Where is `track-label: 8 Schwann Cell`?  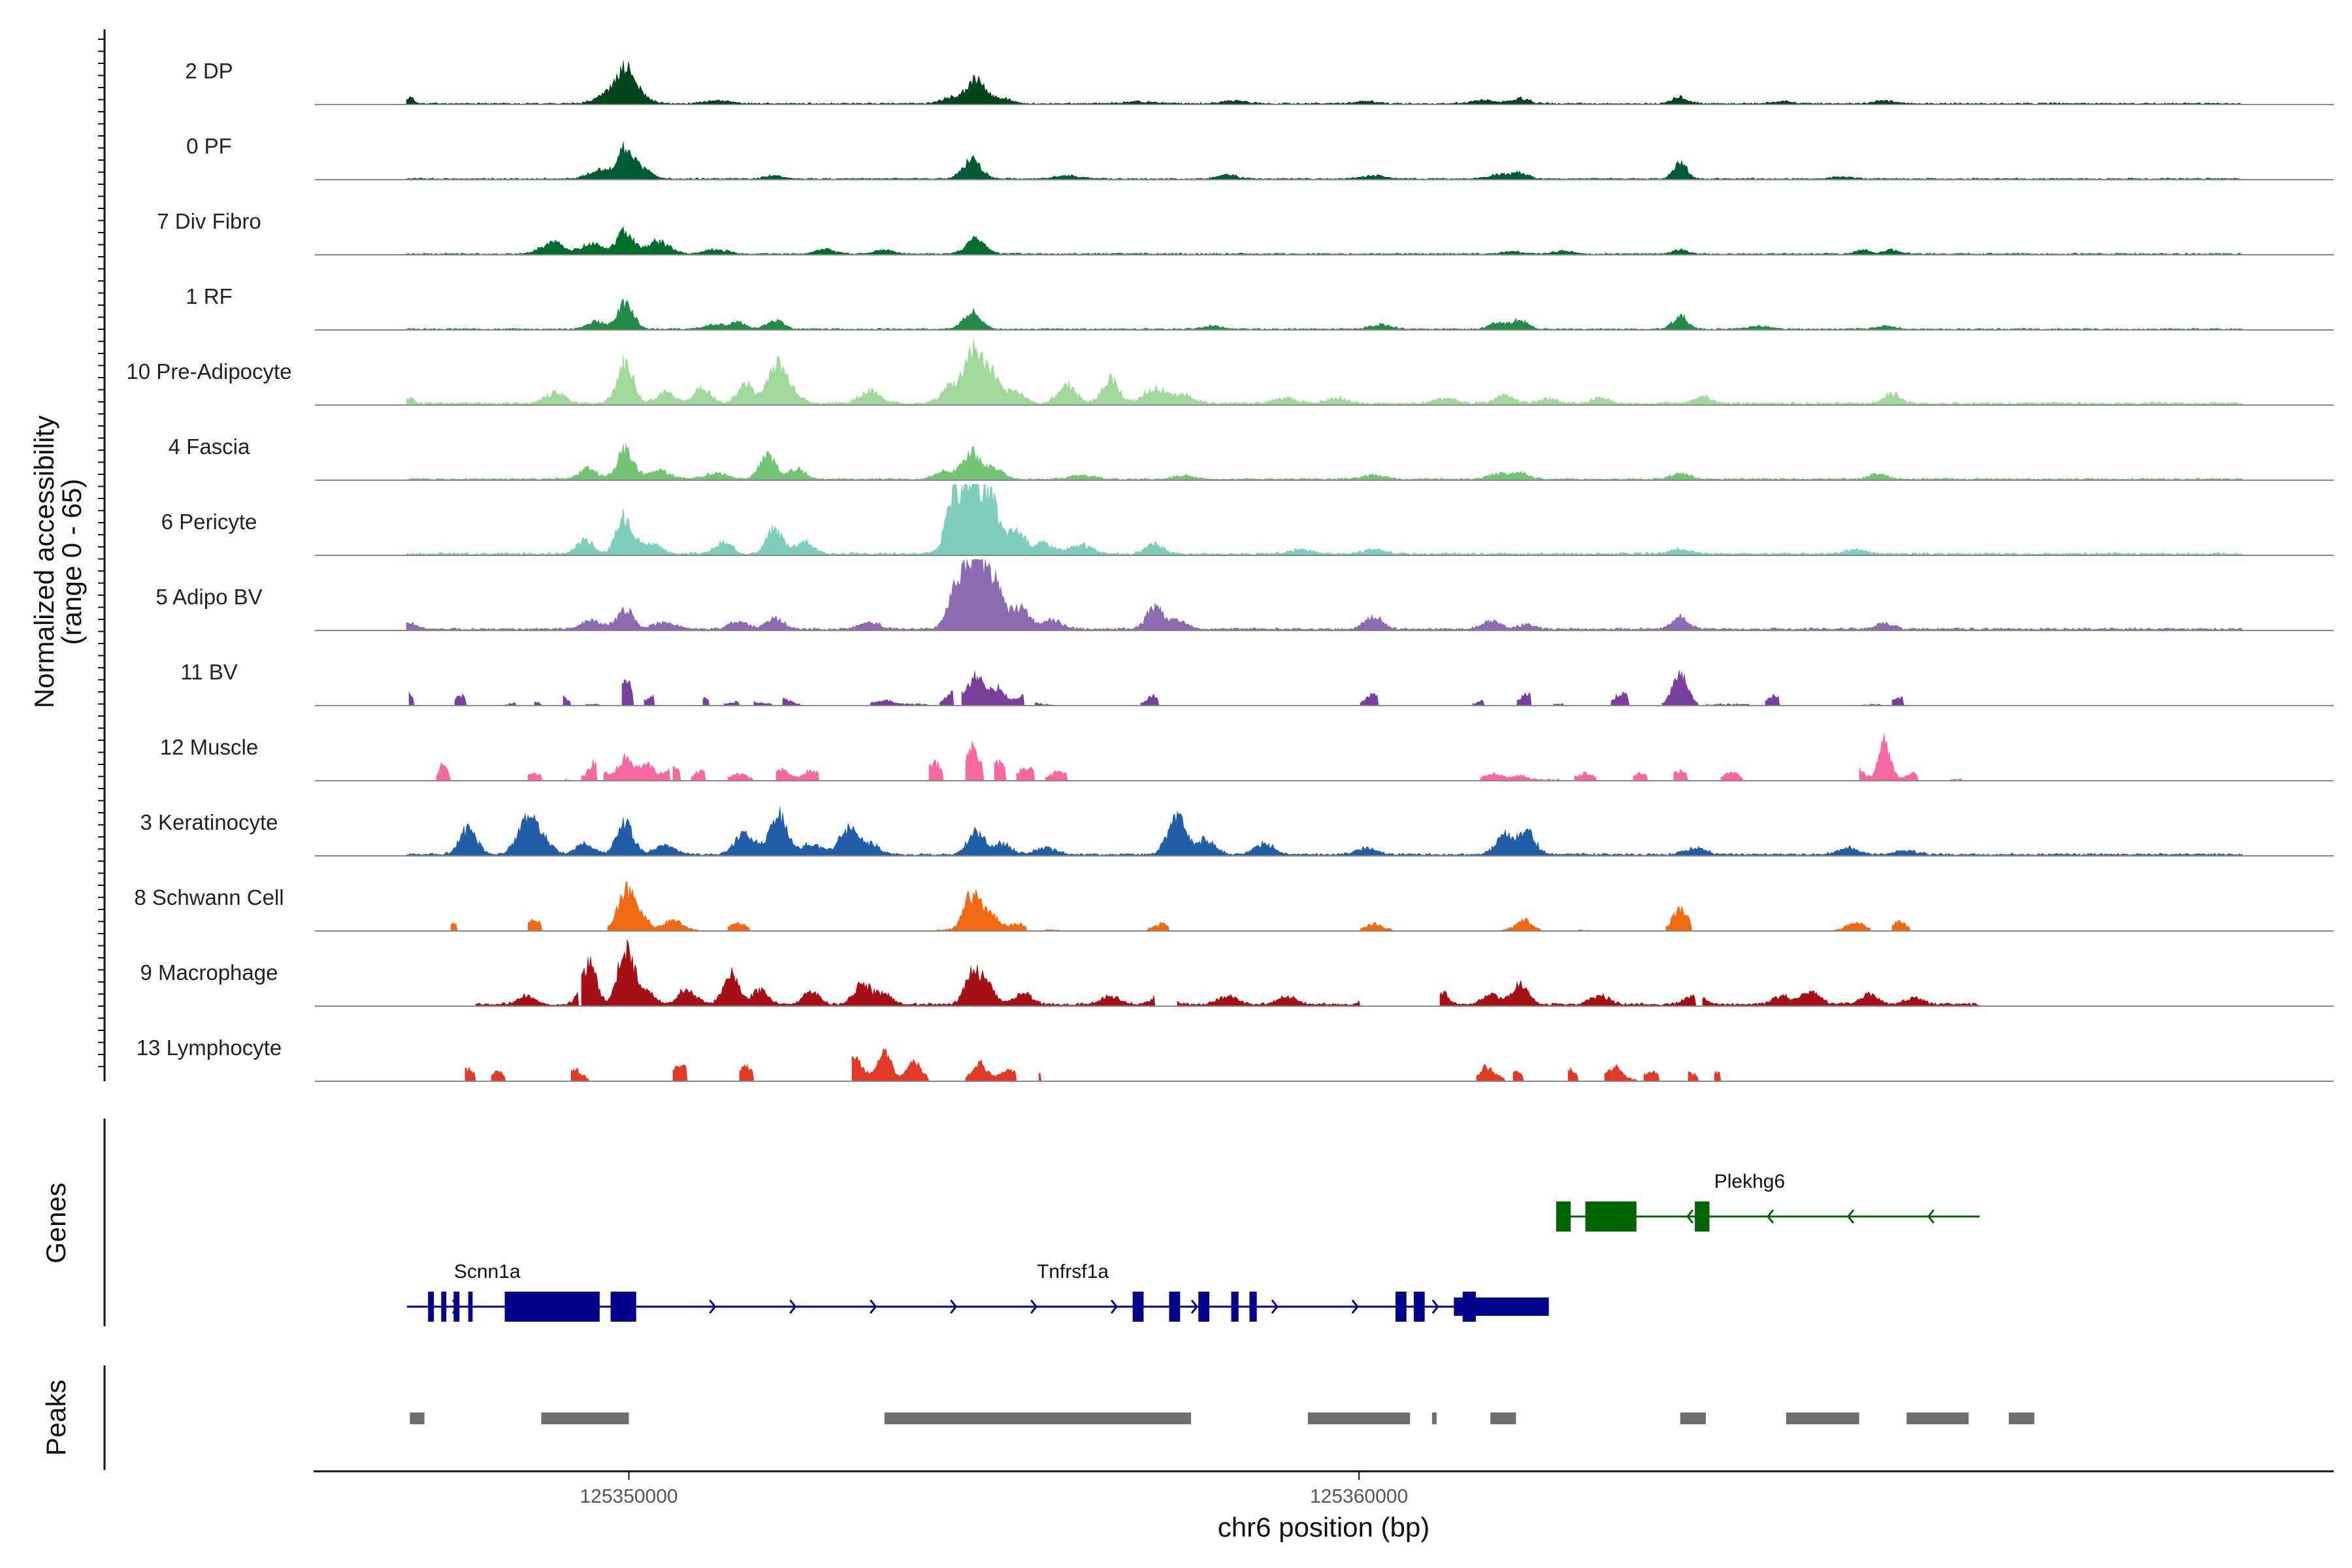
track-label: 8 Schwann Cell is located at coordinates (209, 897).